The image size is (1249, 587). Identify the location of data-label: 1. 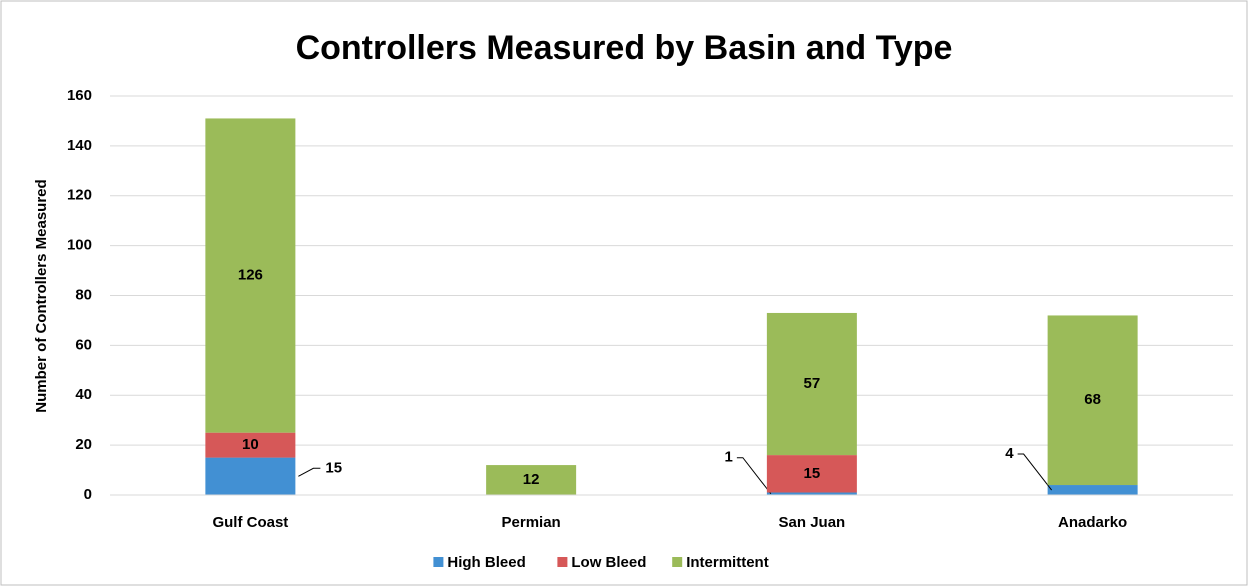
(729, 457).